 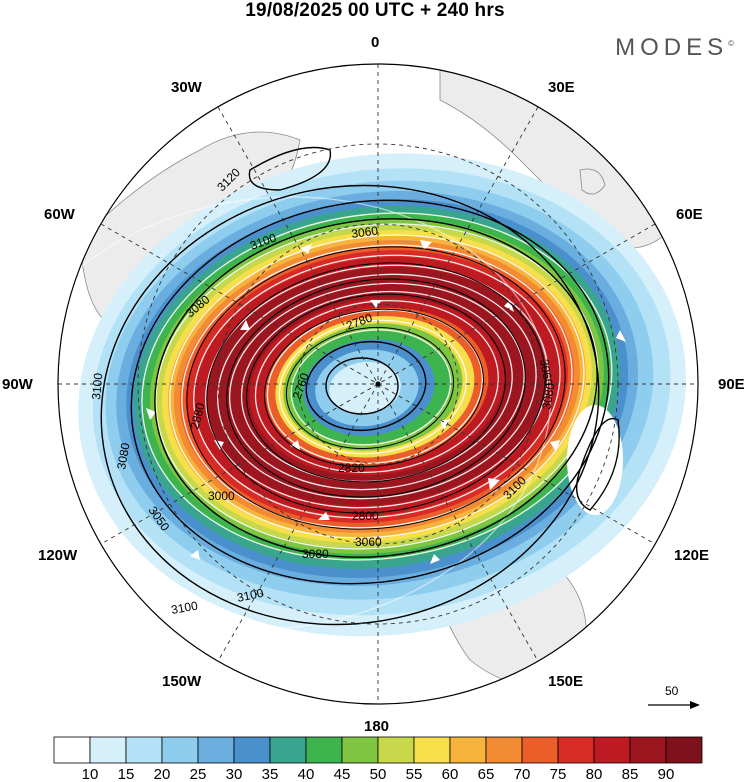 I want to click on contour-label: 2880, so click(x=197, y=416).